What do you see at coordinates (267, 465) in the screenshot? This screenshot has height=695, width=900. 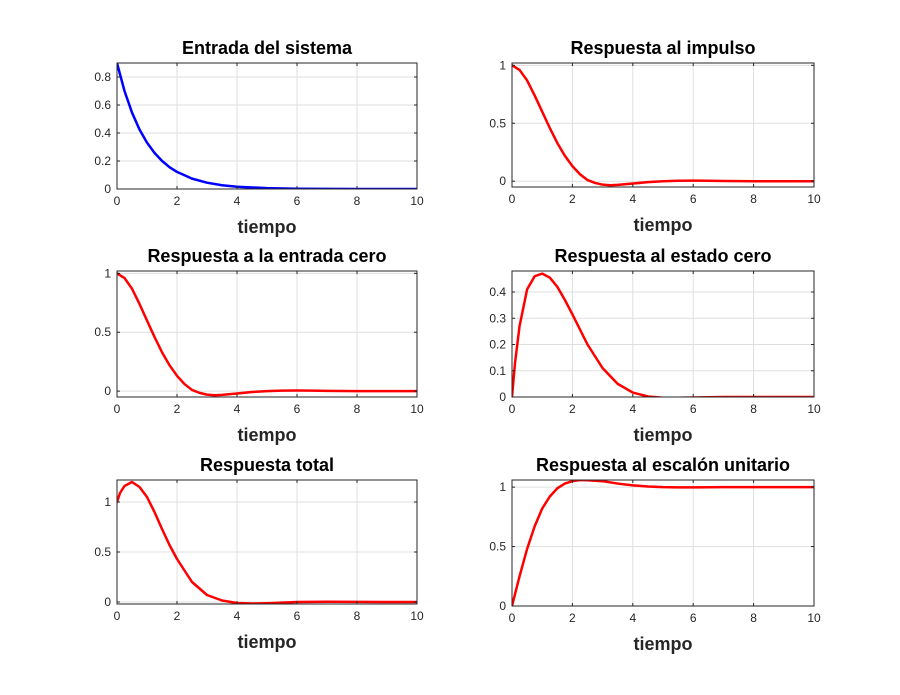 I see `subplot-title: Respuesta total` at bounding box center [267, 465].